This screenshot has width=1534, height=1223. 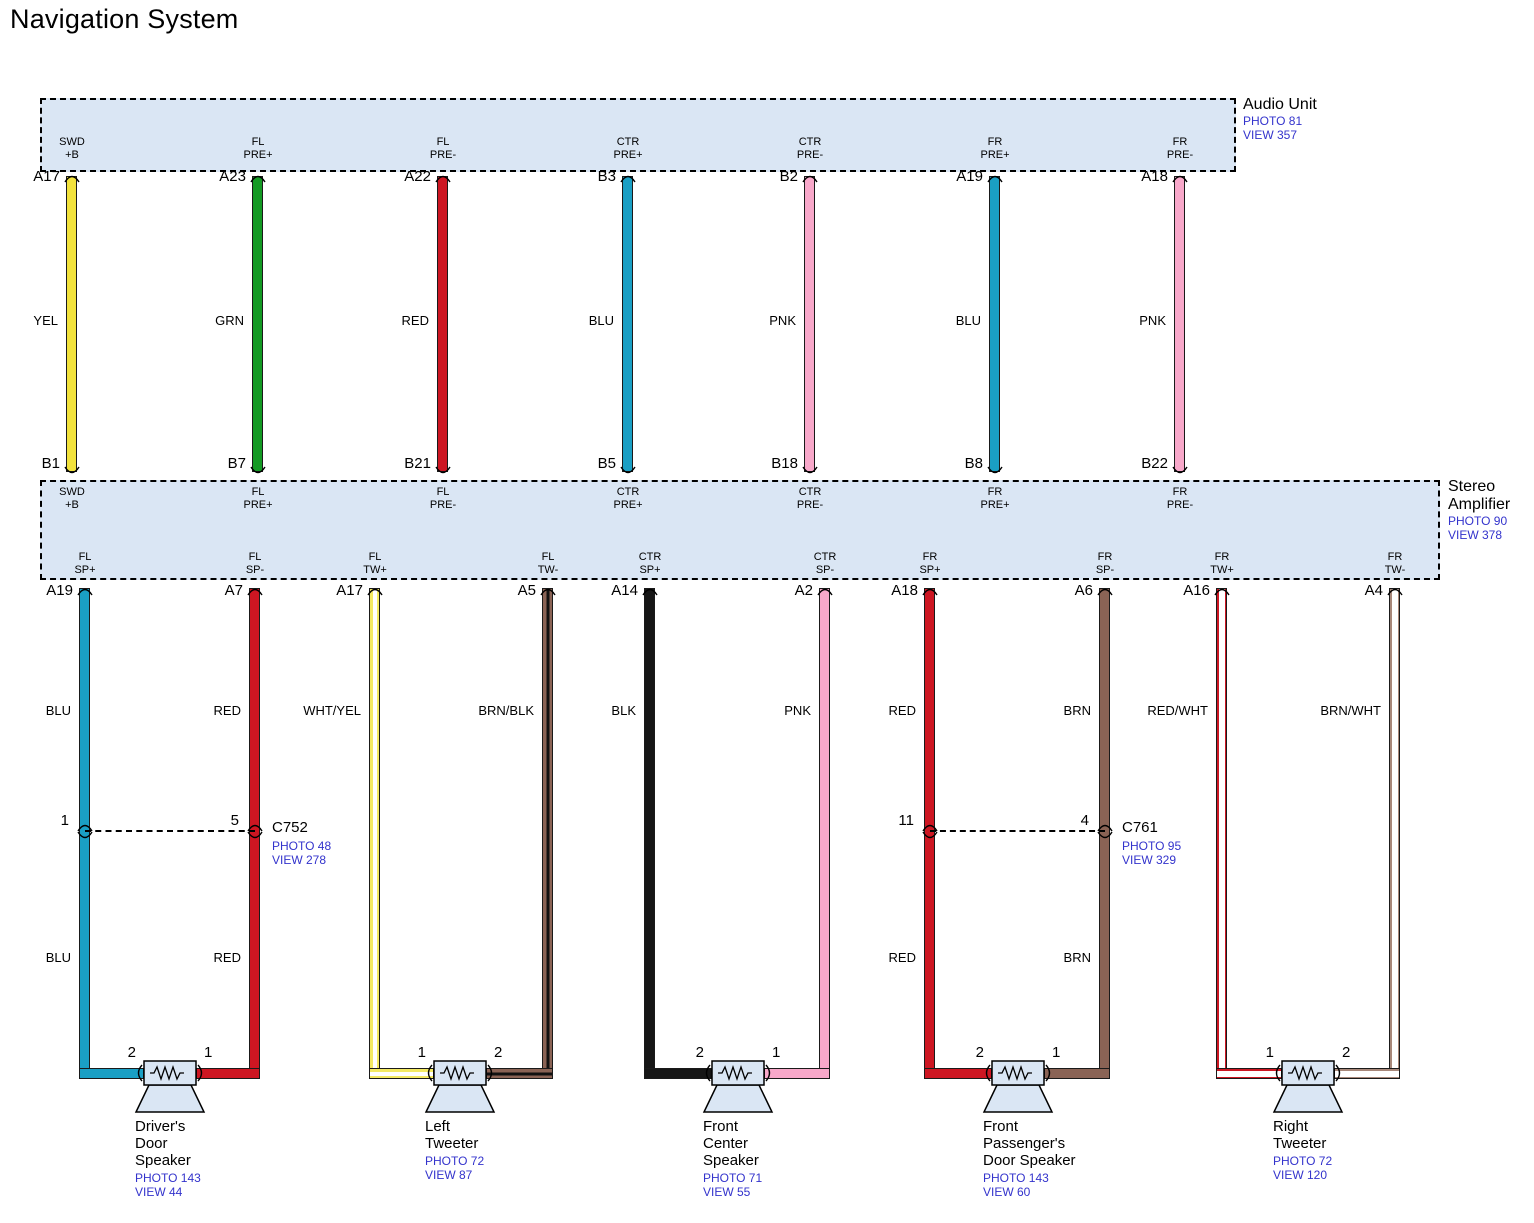 I want to click on audio-unit-pin: A22, so click(x=417, y=176).